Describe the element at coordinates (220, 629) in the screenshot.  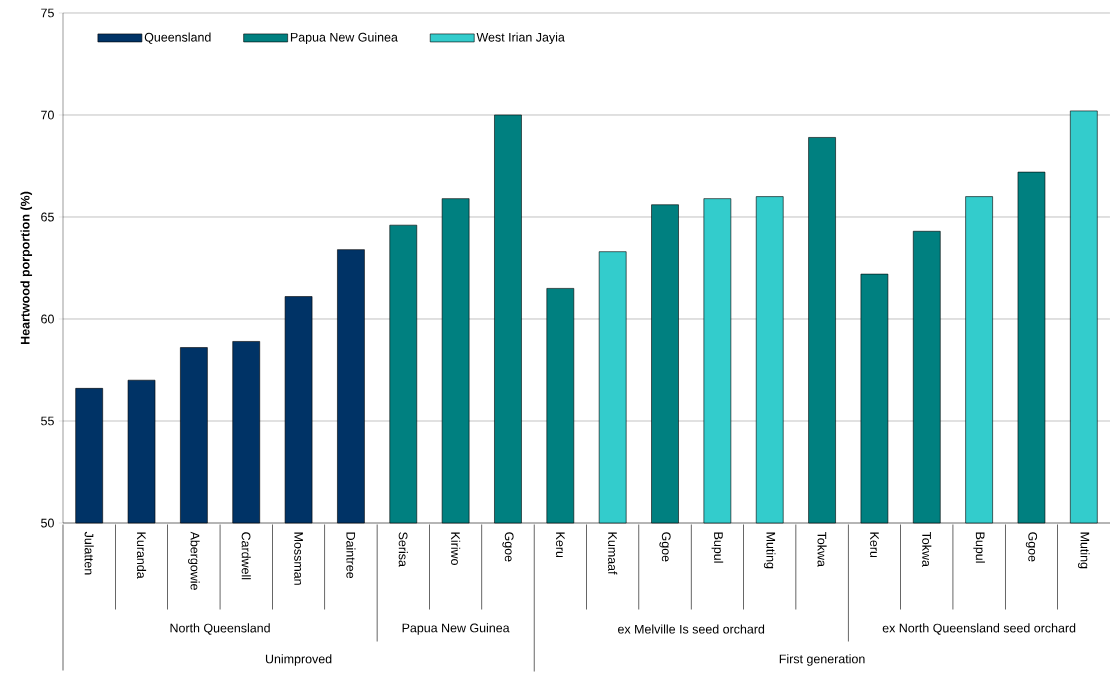
I see `text: North Queensland` at that location.